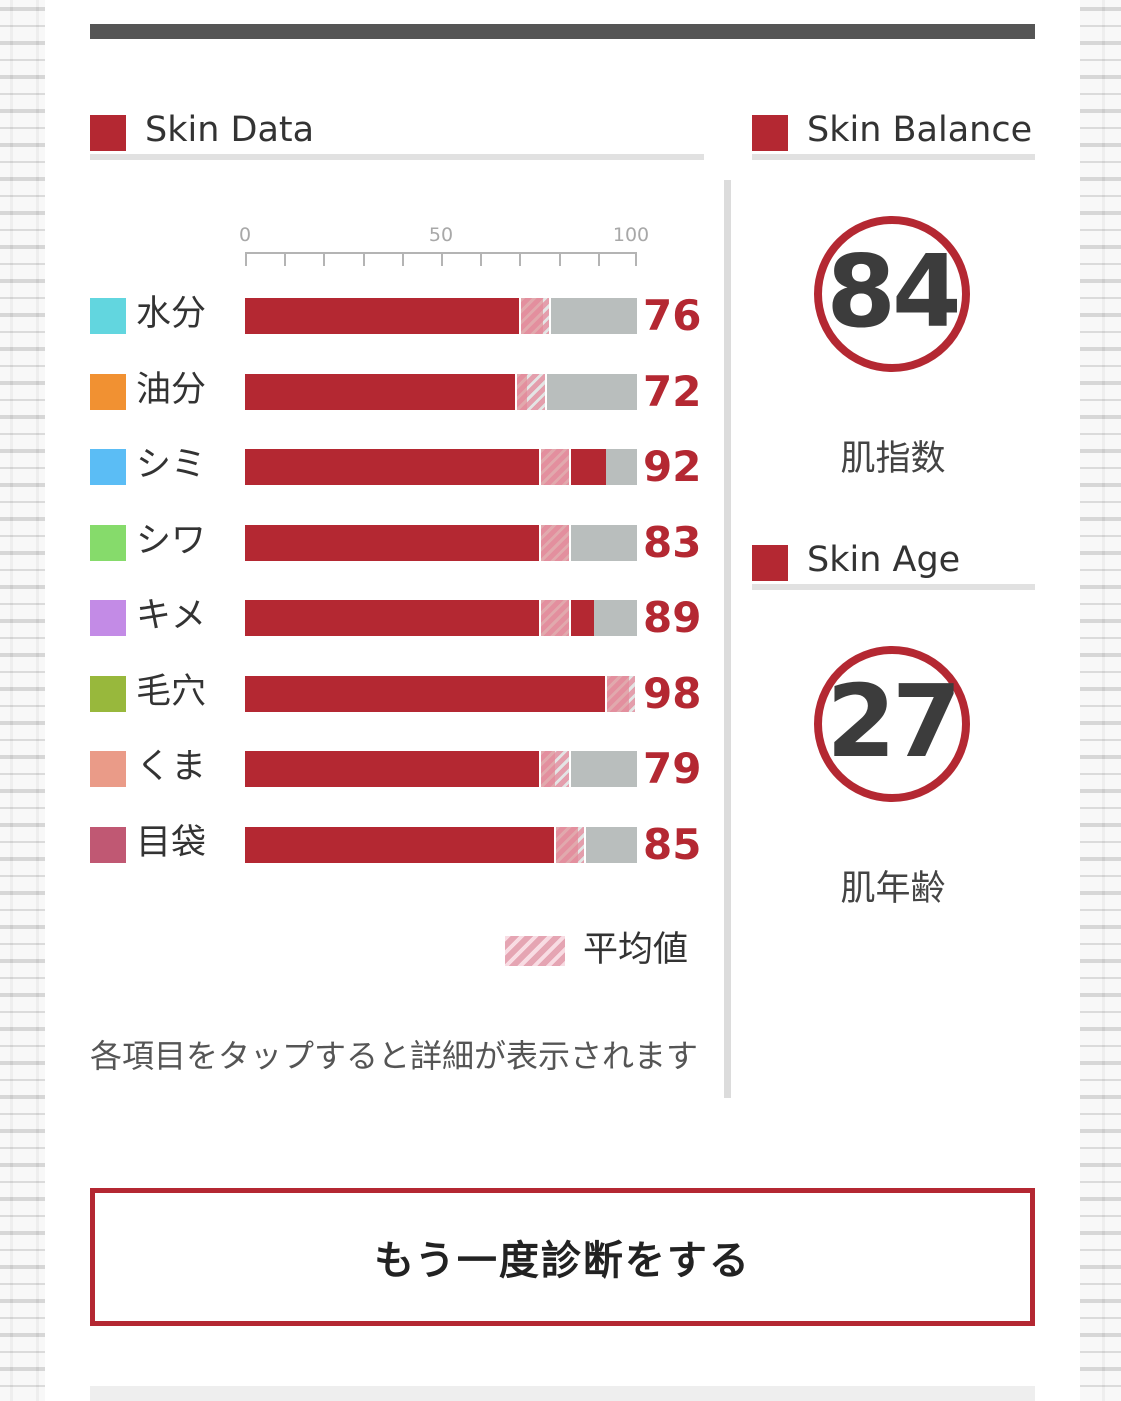  Describe the element at coordinates (171, 767) in the screenshot. I see `skin-item-label: くま` at that location.